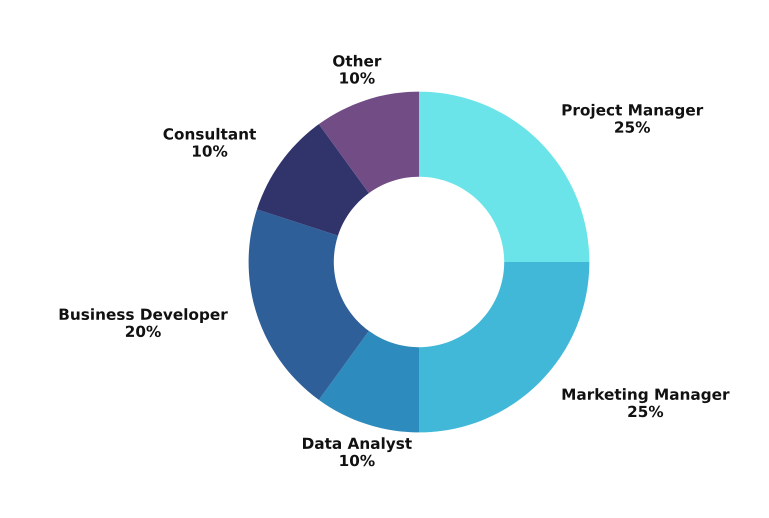  Describe the element at coordinates (357, 60) in the screenshot. I see `slice-label: Other` at that location.